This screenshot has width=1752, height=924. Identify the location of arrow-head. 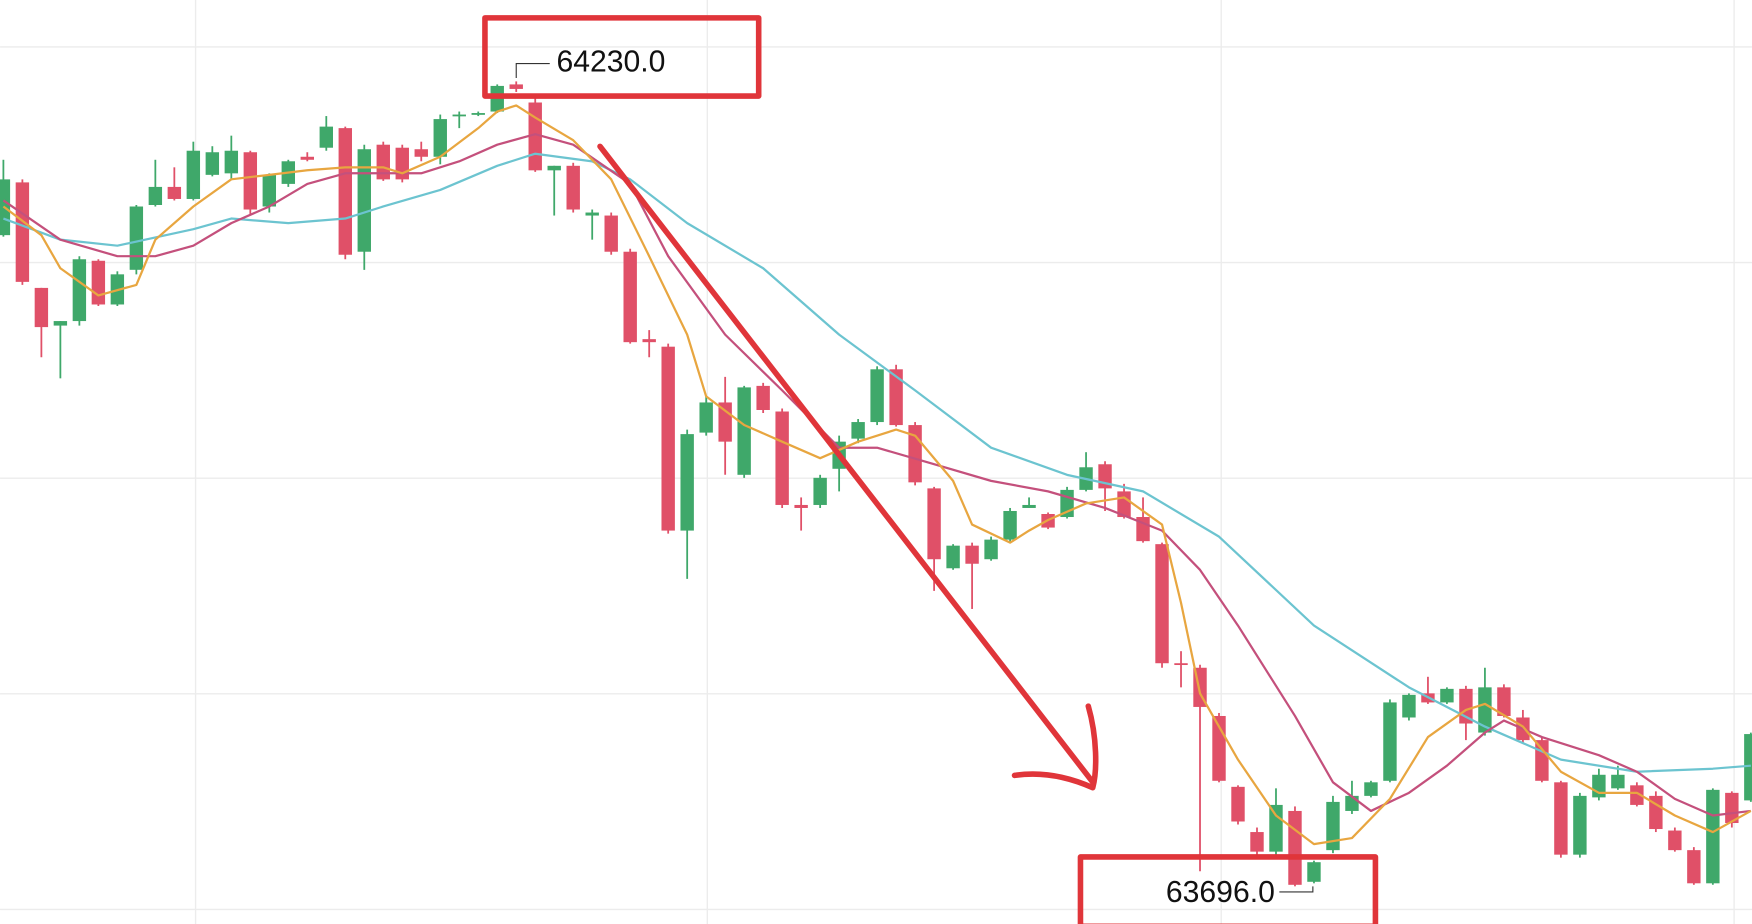
(1055, 747).